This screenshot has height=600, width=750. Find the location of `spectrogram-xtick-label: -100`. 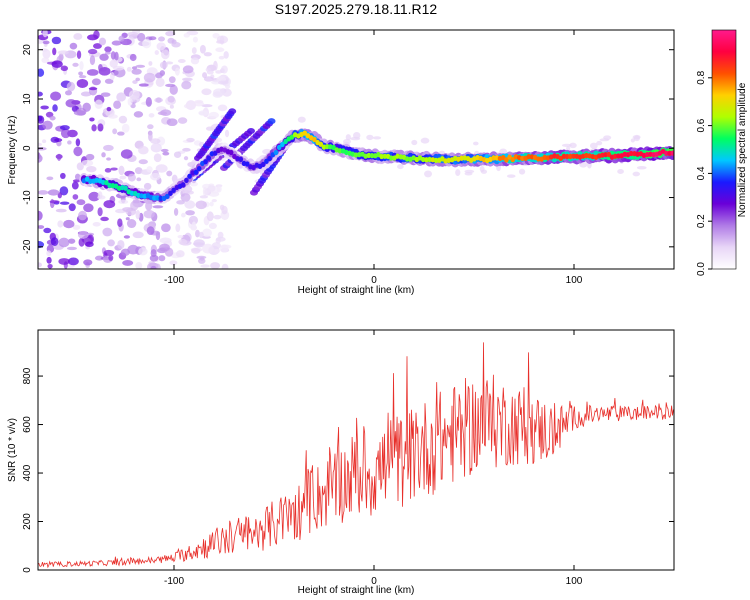

spectrogram-xtick-label: -100 is located at coordinates (174, 280).